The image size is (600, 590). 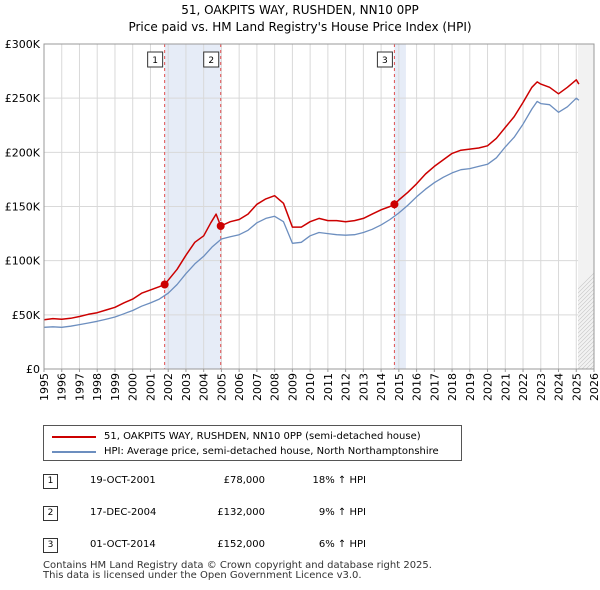 I want to click on transaction-hpi: 9% ↑ HPI, so click(x=342, y=512).